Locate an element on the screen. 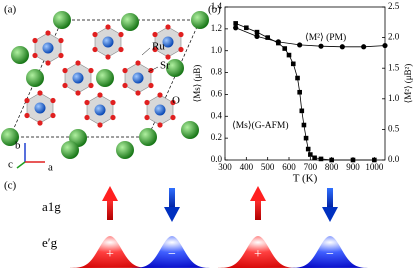  row-label: e′g is located at coordinates (50, 242).